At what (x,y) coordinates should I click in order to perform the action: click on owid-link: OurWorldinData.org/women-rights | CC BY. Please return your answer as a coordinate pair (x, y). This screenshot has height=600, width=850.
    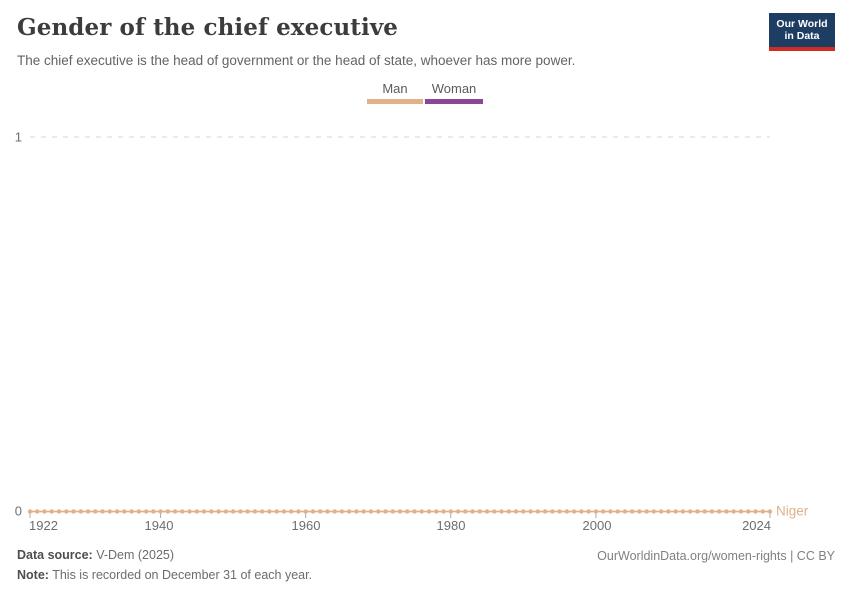
    Looking at the image, I should click on (716, 556).